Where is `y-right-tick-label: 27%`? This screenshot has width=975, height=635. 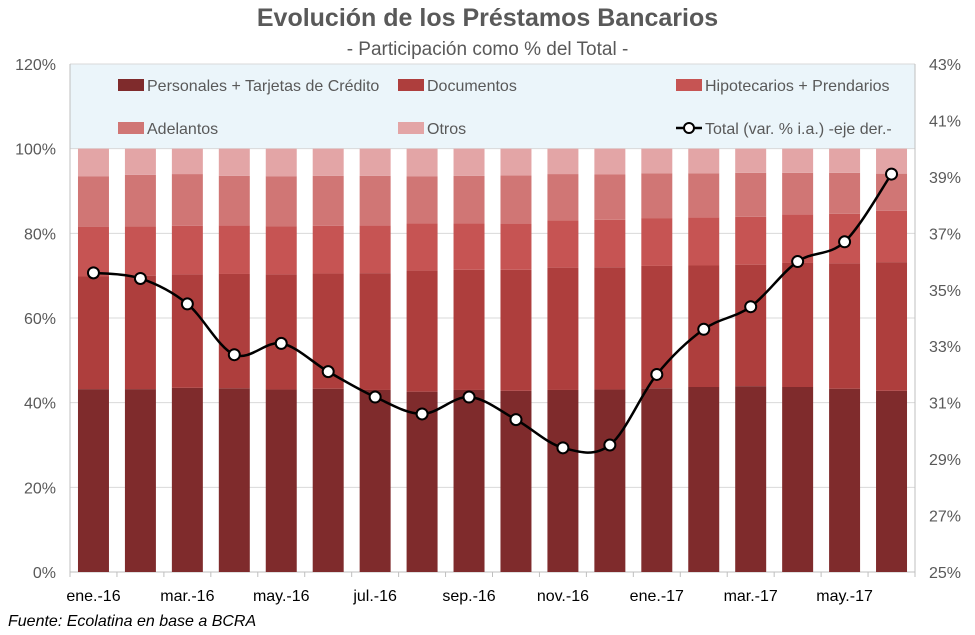
y-right-tick-label: 27% is located at coordinates (945, 517).